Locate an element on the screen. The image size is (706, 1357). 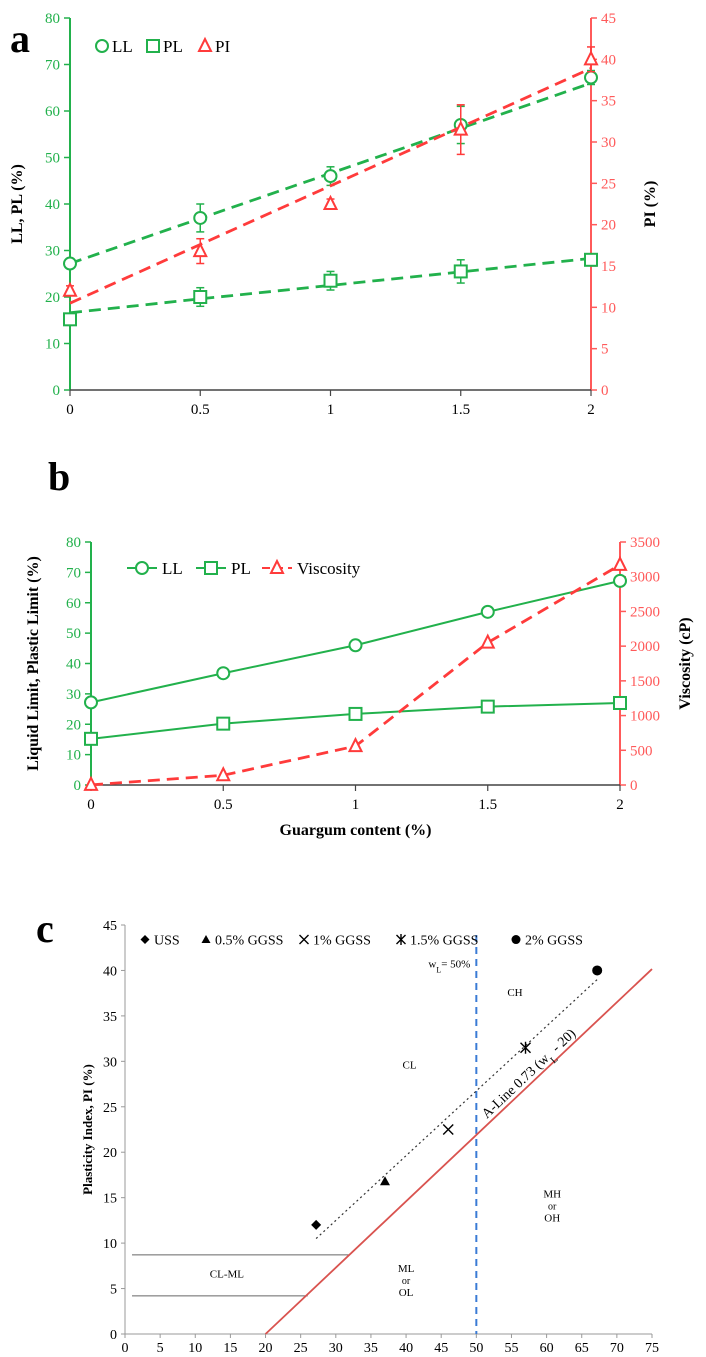
y-tick-label-right: 0 is located at coordinates (634, 786).